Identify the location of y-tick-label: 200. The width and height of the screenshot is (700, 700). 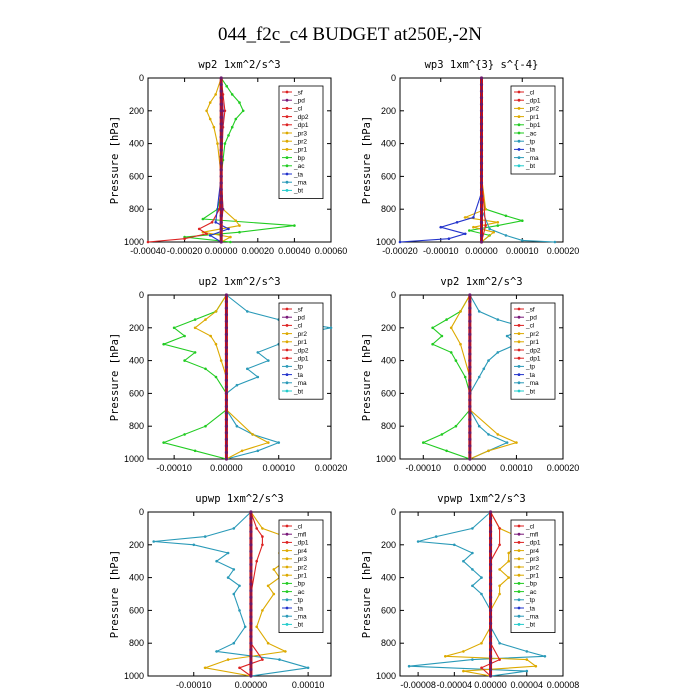
(136, 328).